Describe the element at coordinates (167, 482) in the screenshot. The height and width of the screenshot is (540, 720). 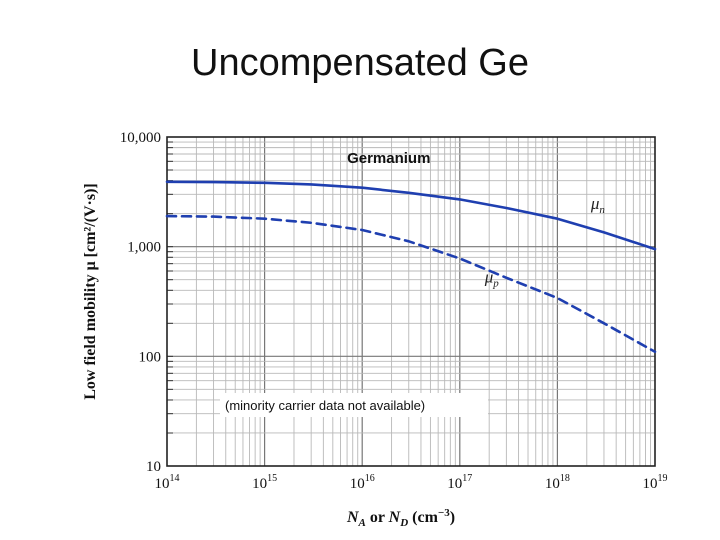
I see `x-tick-label: 1014` at that location.